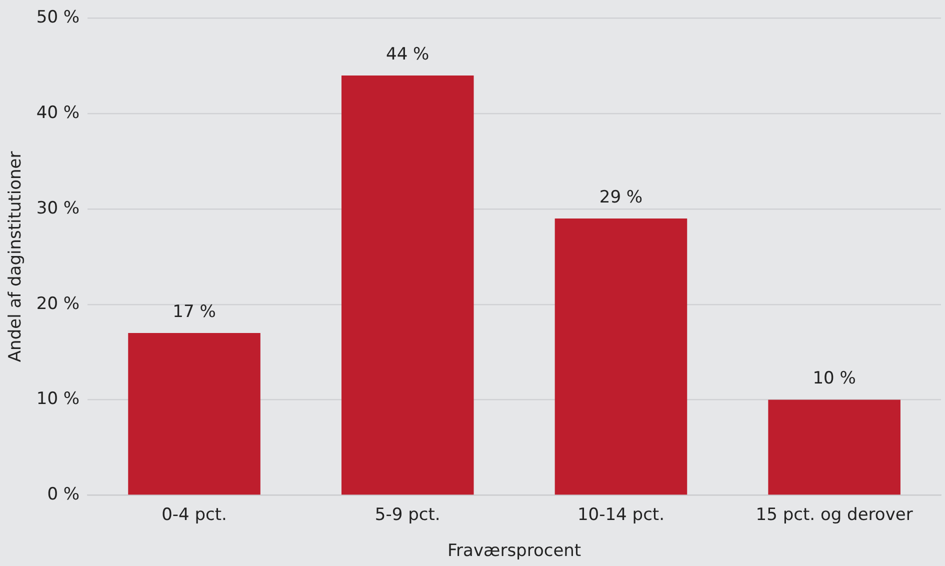 This screenshot has width=945, height=566. Describe the element at coordinates (514, 551) in the screenshot. I see `x-axis-title: Fraværsprocent` at that location.